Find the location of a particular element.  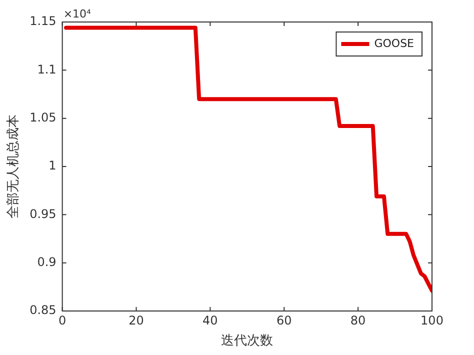

y-tick-label: 0.95 is located at coordinates (43, 213).